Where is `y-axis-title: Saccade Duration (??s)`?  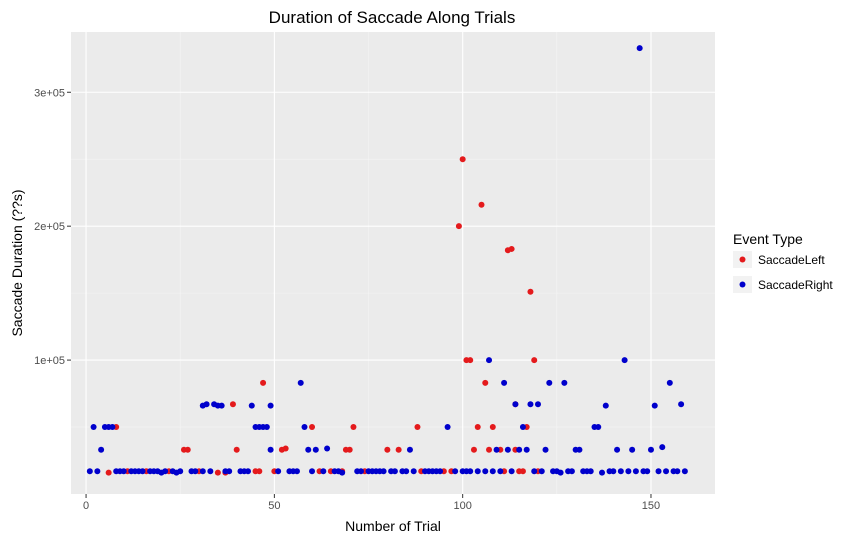 y-axis-title: Saccade Duration (??s) is located at coordinates (17, 262).